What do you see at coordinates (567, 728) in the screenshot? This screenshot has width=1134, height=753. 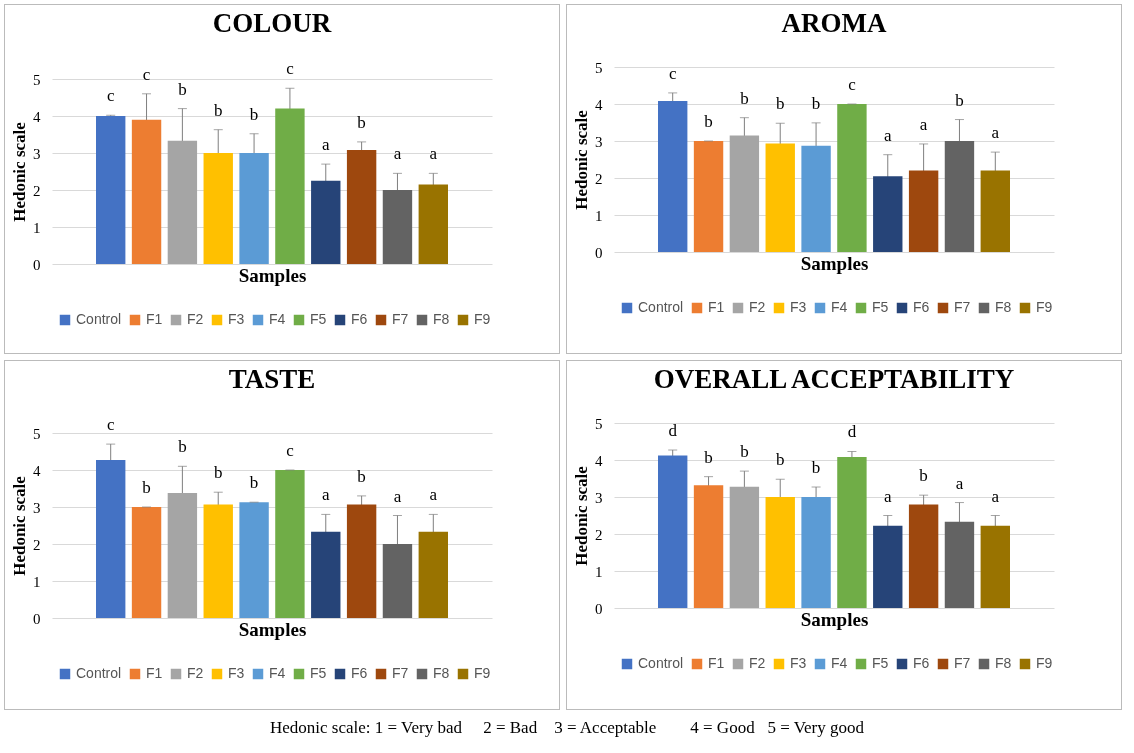 I see `text: Hedonic scale: 1 = Very bad 2 = Bad 3 = Acceptable 4 = Good 5 = Very good` at bounding box center [567, 728].